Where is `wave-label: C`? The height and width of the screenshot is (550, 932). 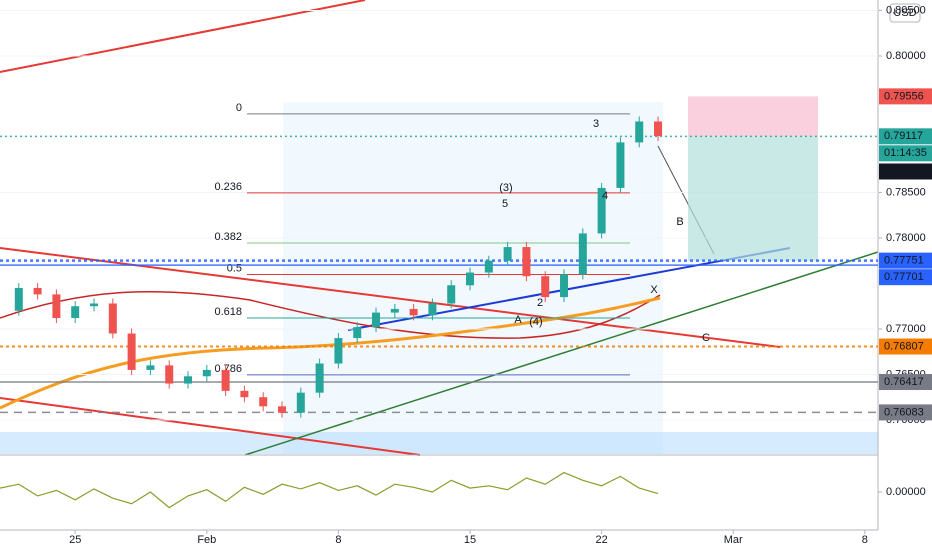 wave-label: C is located at coordinates (706, 338).